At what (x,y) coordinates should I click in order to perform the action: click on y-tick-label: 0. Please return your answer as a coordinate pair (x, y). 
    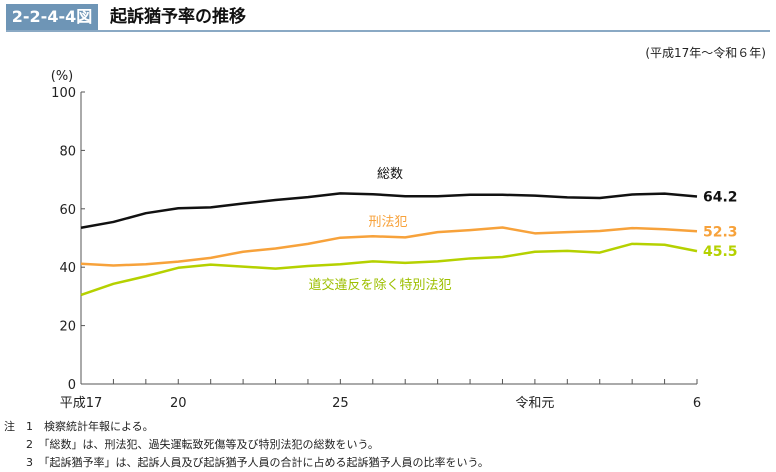
    Looking at the image, I should click on (72, 385).